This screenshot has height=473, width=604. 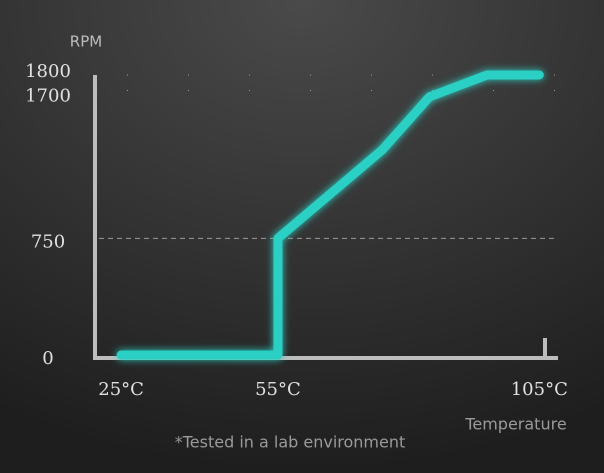 I want to click on y-tick-label: 750, so click(x=48, y=241).